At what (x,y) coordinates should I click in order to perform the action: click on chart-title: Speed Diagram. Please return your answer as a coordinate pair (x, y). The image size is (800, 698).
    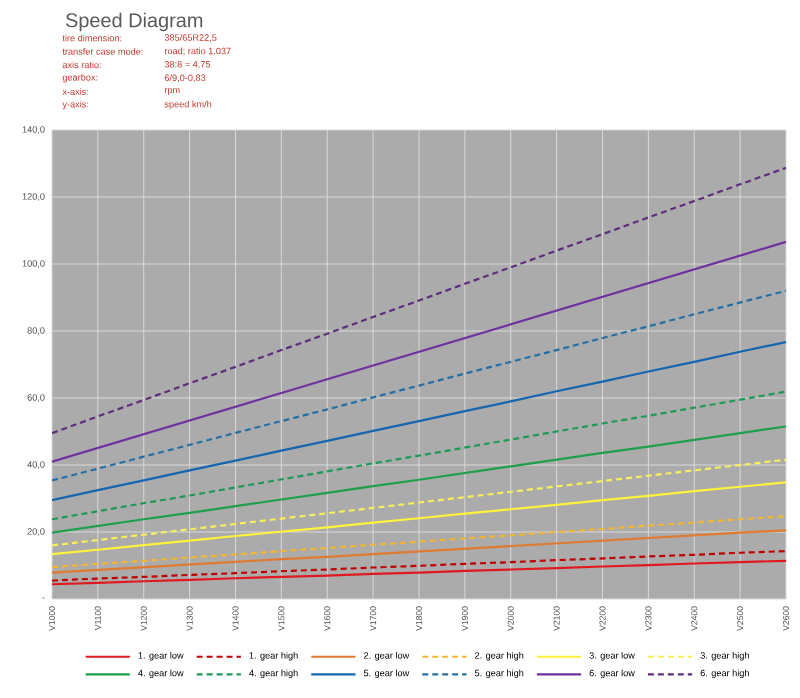
    Looking at the image, I should click on (134, 22).